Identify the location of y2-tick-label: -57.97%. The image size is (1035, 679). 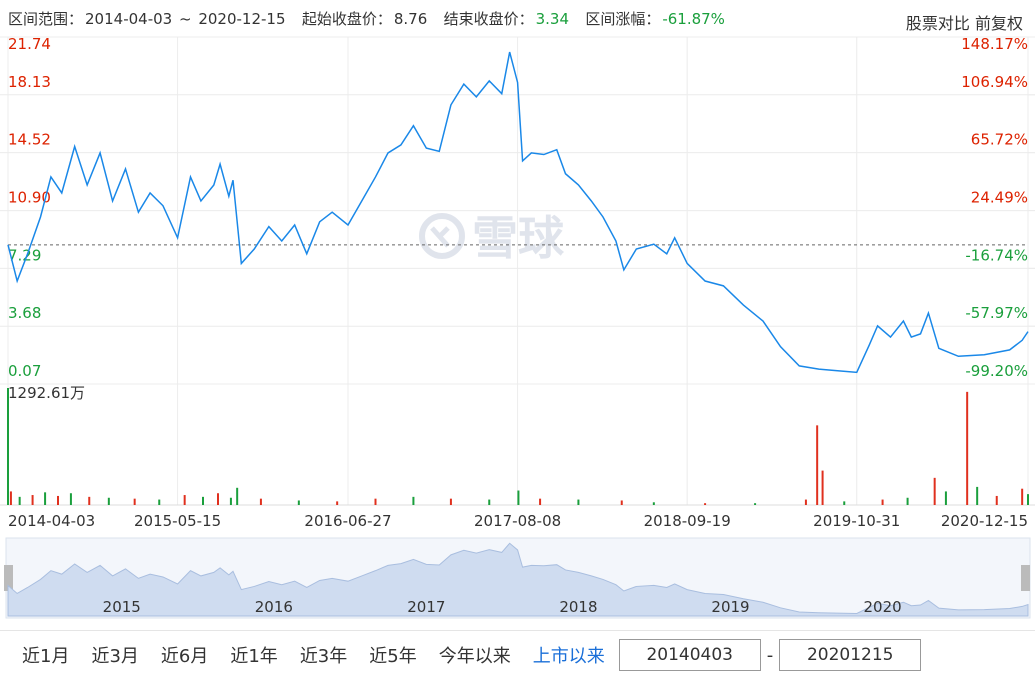
(996, 313).